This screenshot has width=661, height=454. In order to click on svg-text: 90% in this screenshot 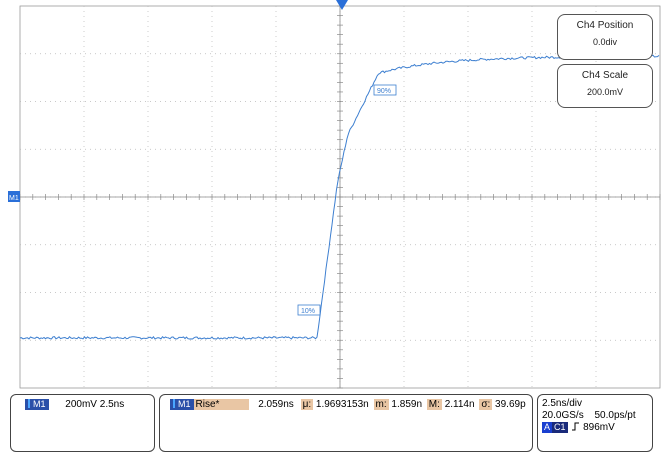, I will do `click(384, 91)`.